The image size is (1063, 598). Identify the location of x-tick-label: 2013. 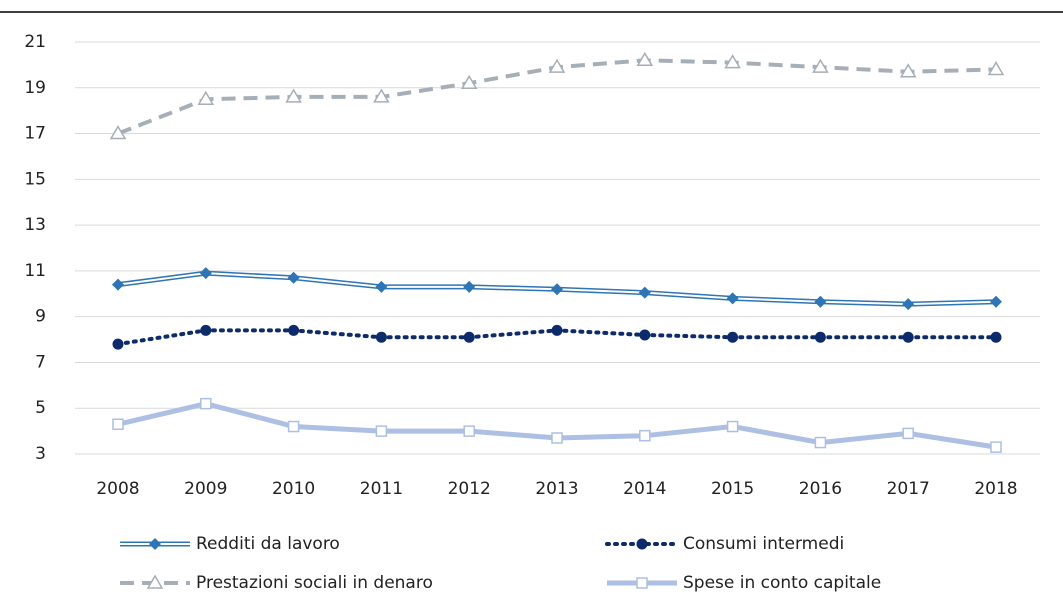
(556, 489).